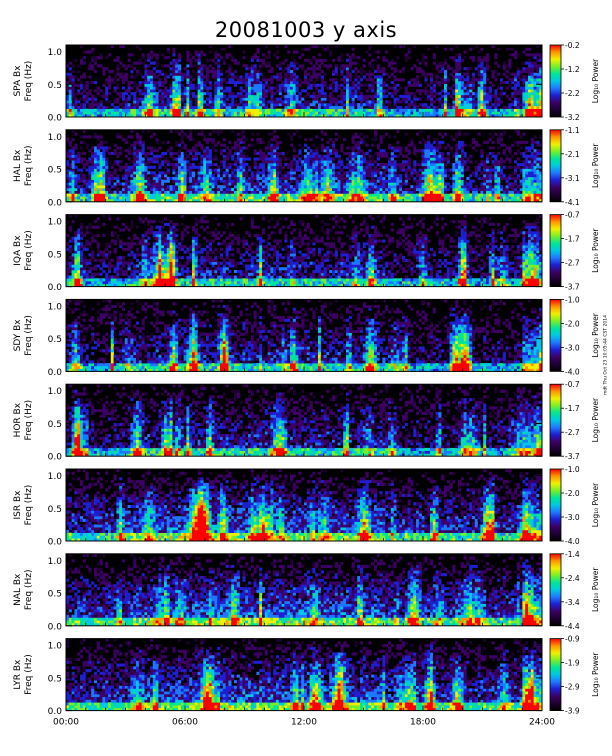  I want to click on y-axis-label: NAL BxFreq (Hz), so click(23, 589).